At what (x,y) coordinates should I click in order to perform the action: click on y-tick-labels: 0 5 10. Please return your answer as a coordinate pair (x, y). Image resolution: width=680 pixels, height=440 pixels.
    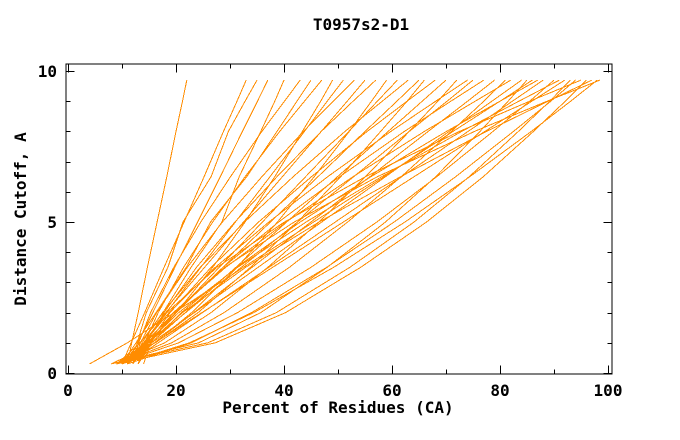
    Looking at the image, I should click on (47, 222).